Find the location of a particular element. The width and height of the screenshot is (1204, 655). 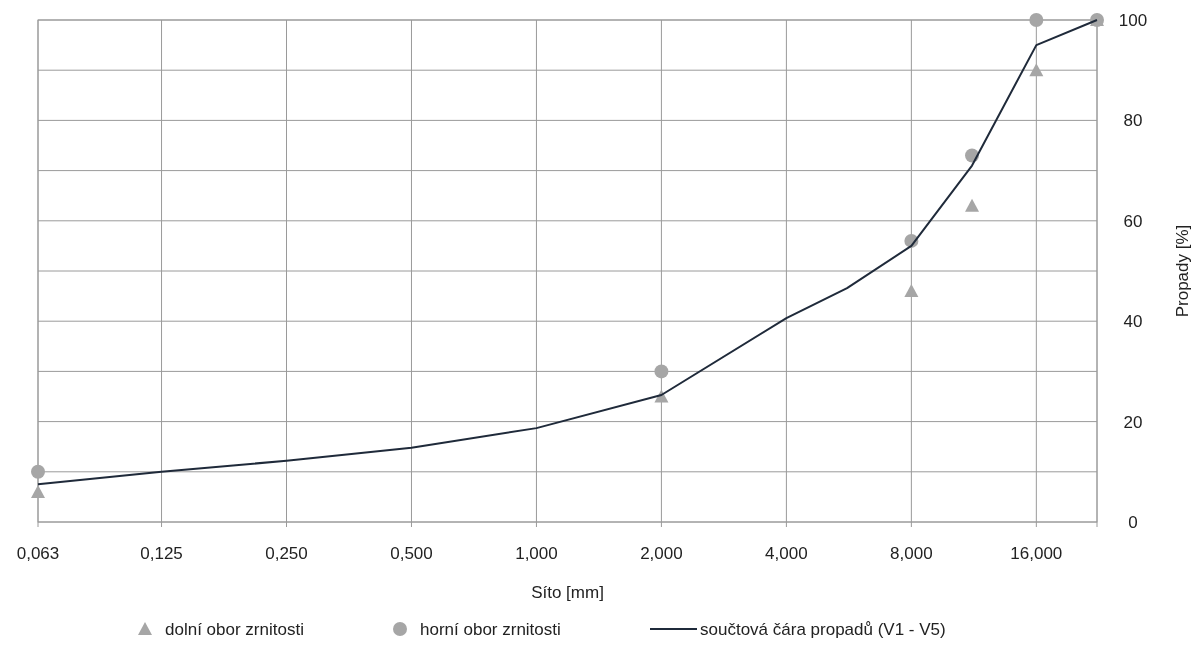

x-tick-label: 16,000 is located at coordinates (1036, 553).